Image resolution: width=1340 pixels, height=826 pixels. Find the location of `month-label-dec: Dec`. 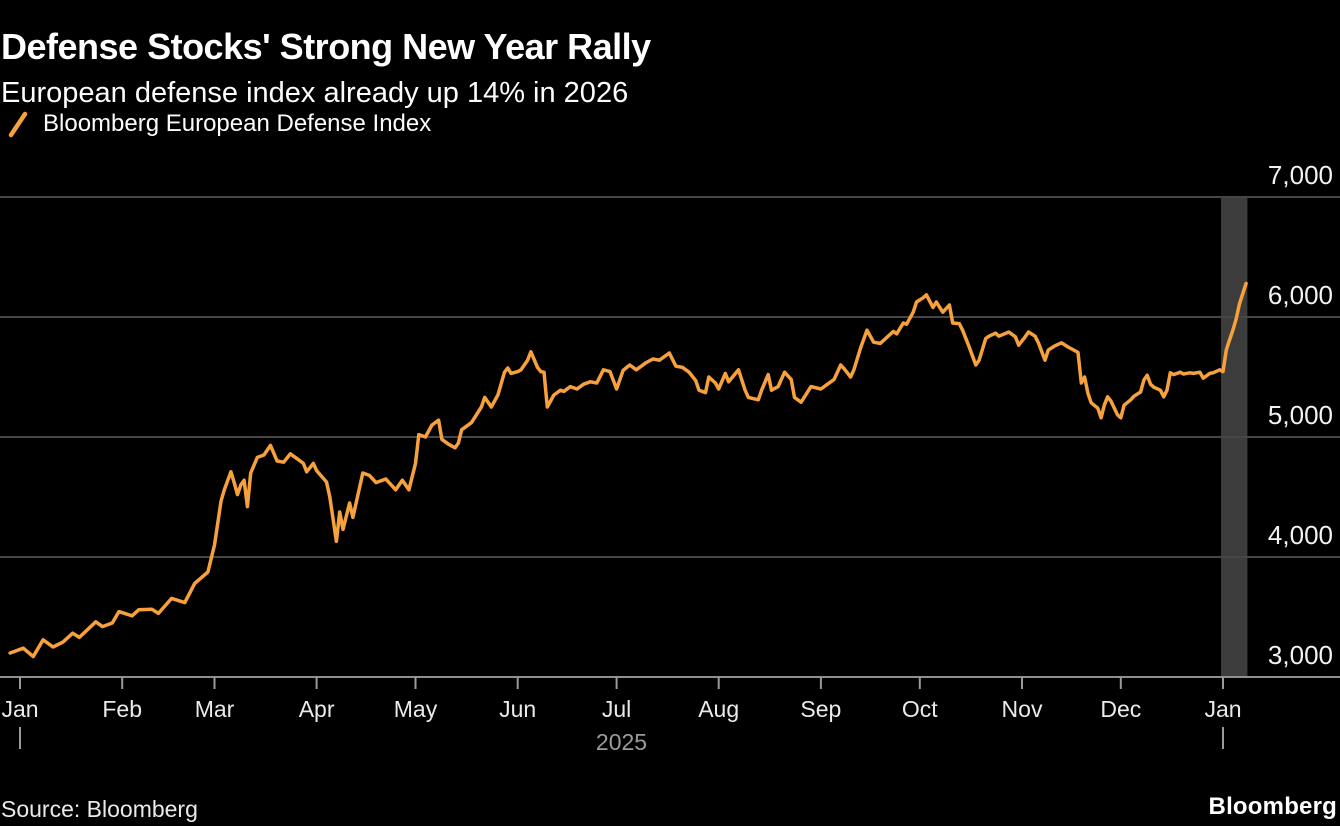

month-label-dec: Dec is located at coordinates (1120, 709).